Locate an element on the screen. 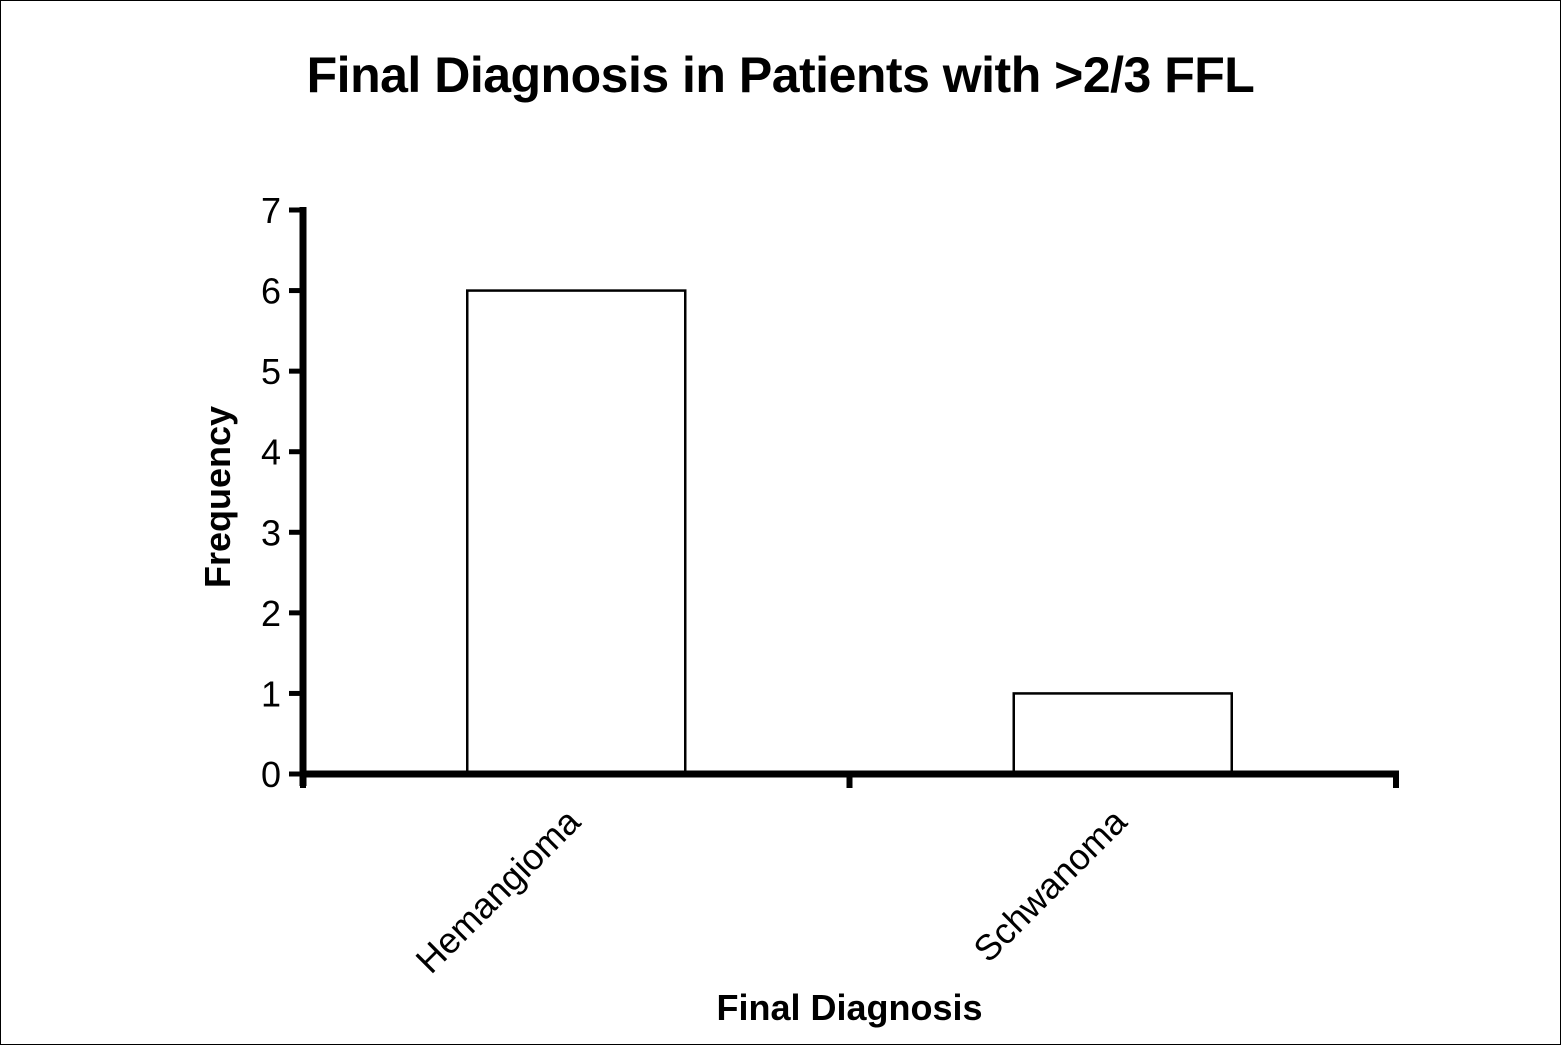  bar-hemangioma is located at coordinates (576, 532).